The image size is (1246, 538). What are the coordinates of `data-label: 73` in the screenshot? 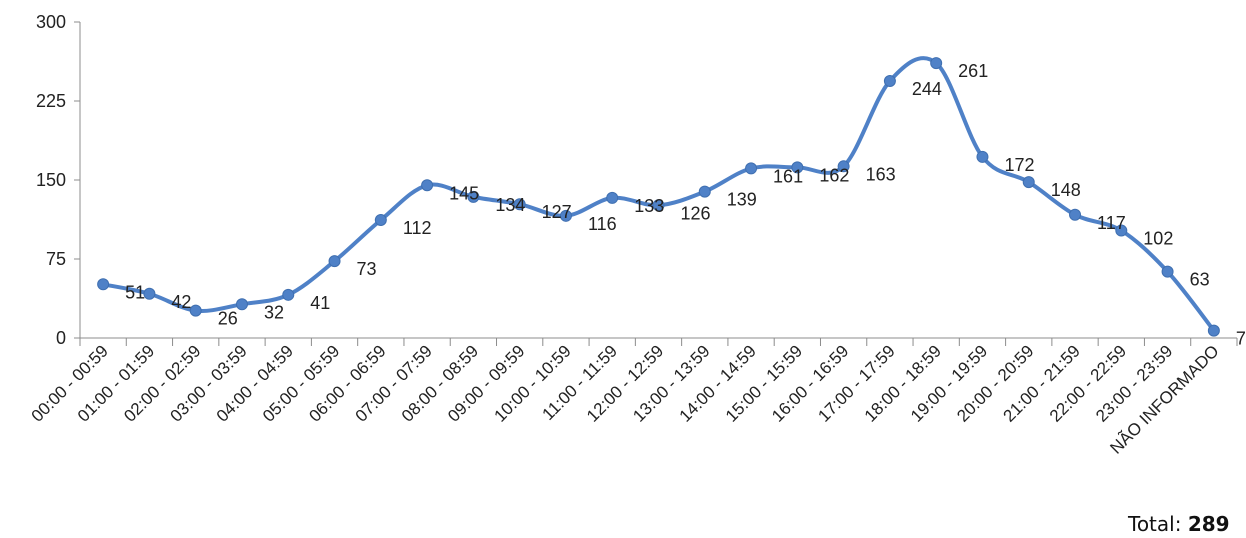 It's located at (367, 269).